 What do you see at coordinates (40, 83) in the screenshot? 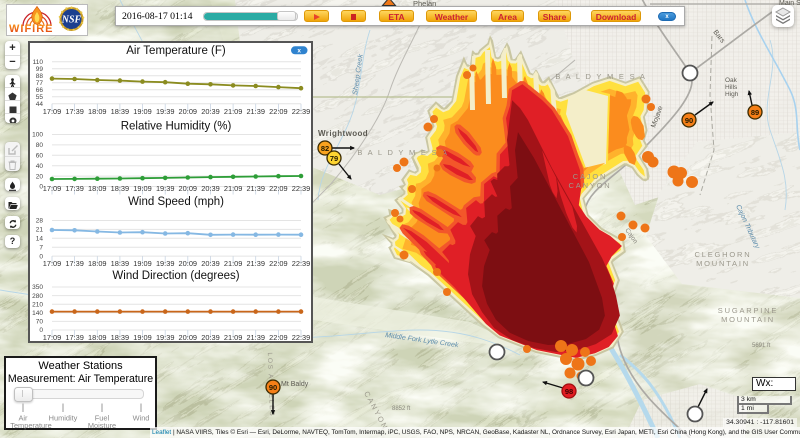
I see `svg-text: 77` at bounding box center [40, 83].